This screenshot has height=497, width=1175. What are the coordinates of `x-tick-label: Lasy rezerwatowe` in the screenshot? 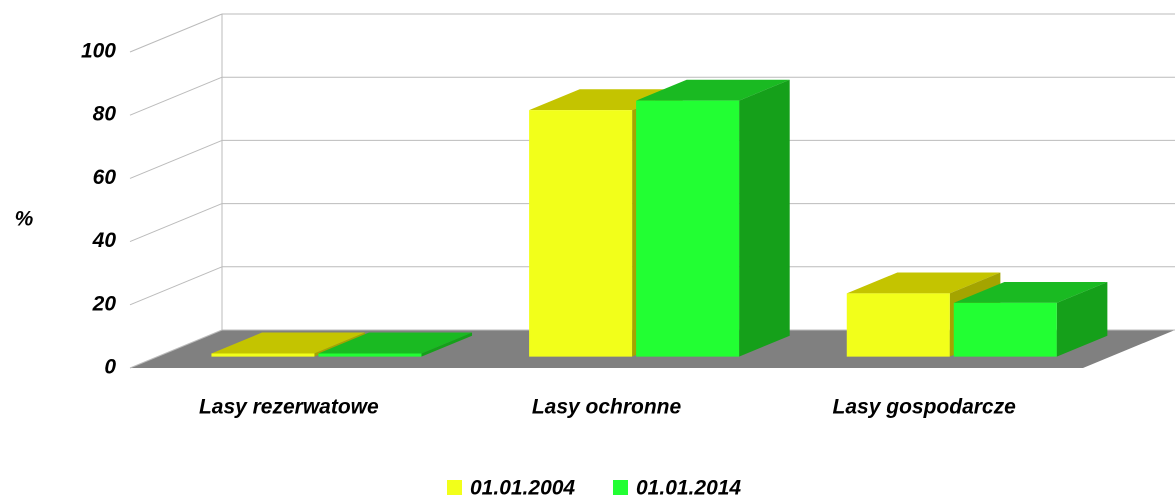 It's located at (289, 407).